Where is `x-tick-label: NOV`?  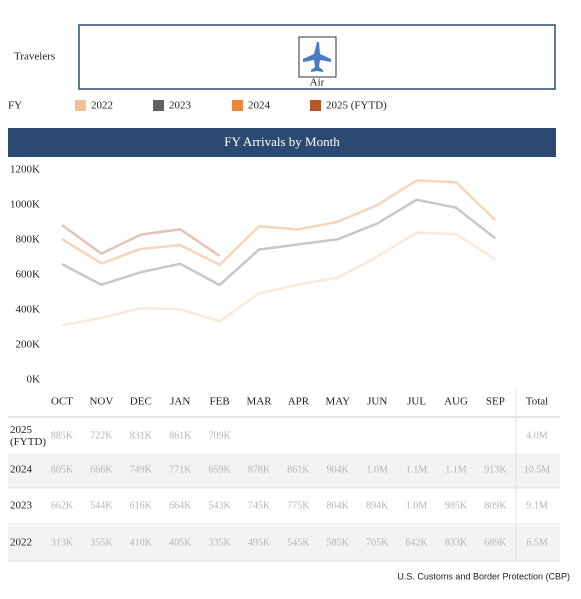
x-tick-label: NOV is located at coordinates (101, 402).